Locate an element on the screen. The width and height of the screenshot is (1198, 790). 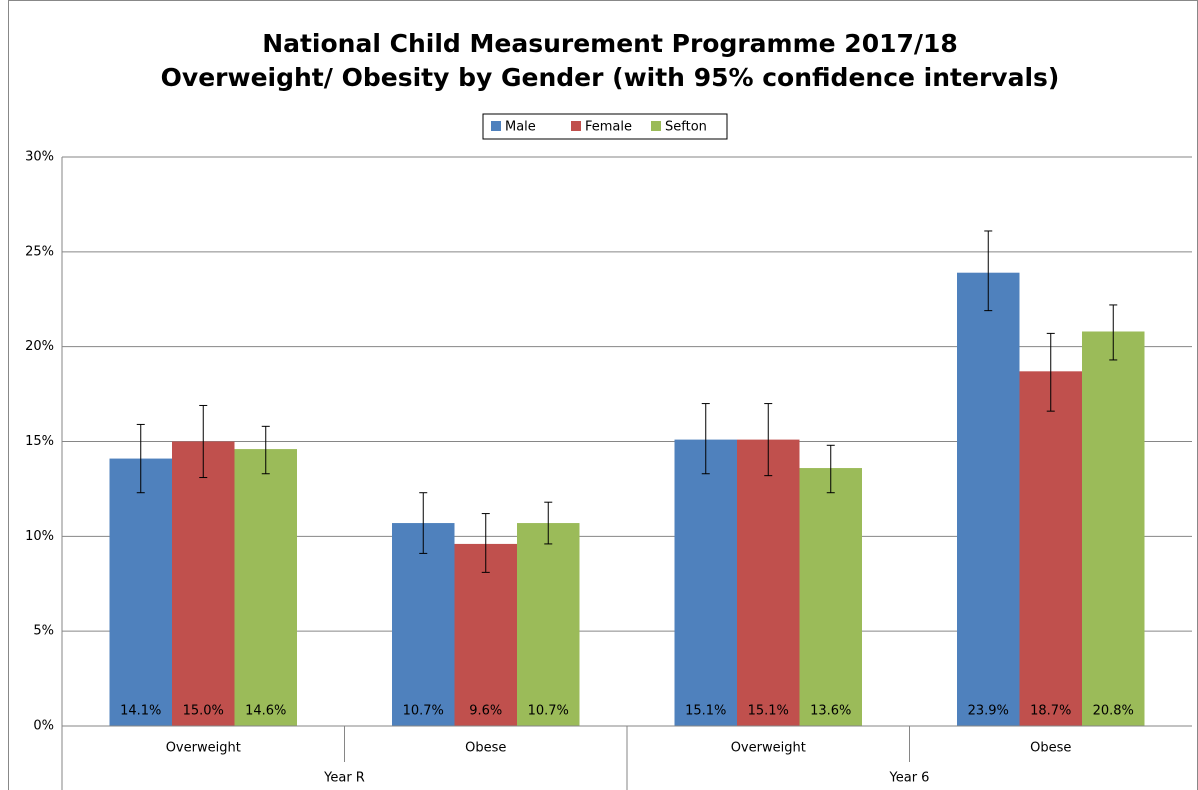
legend-label: Male is located at coordinates (520, 127).